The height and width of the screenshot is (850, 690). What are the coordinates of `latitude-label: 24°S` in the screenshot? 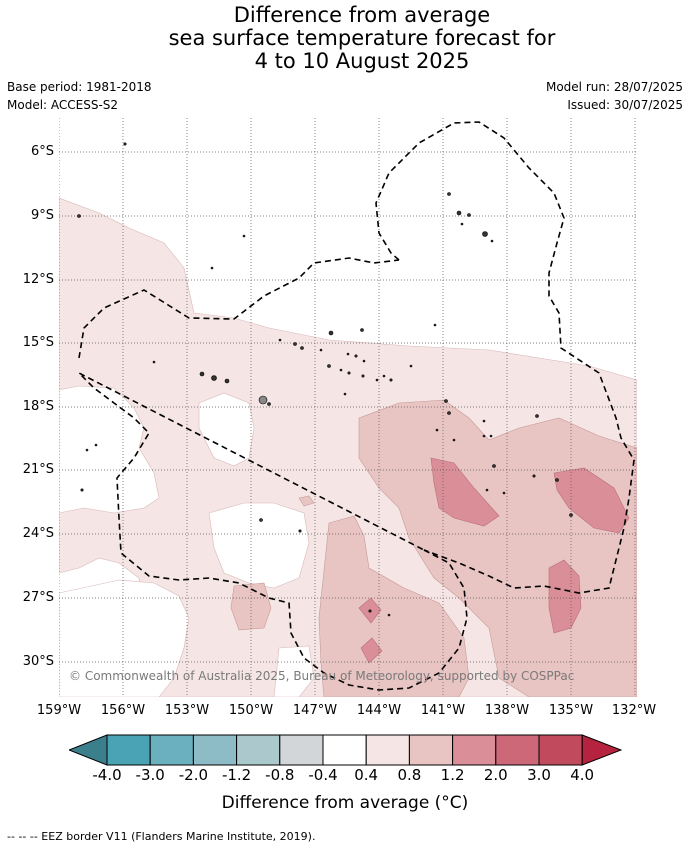 It's located at (38, 533).